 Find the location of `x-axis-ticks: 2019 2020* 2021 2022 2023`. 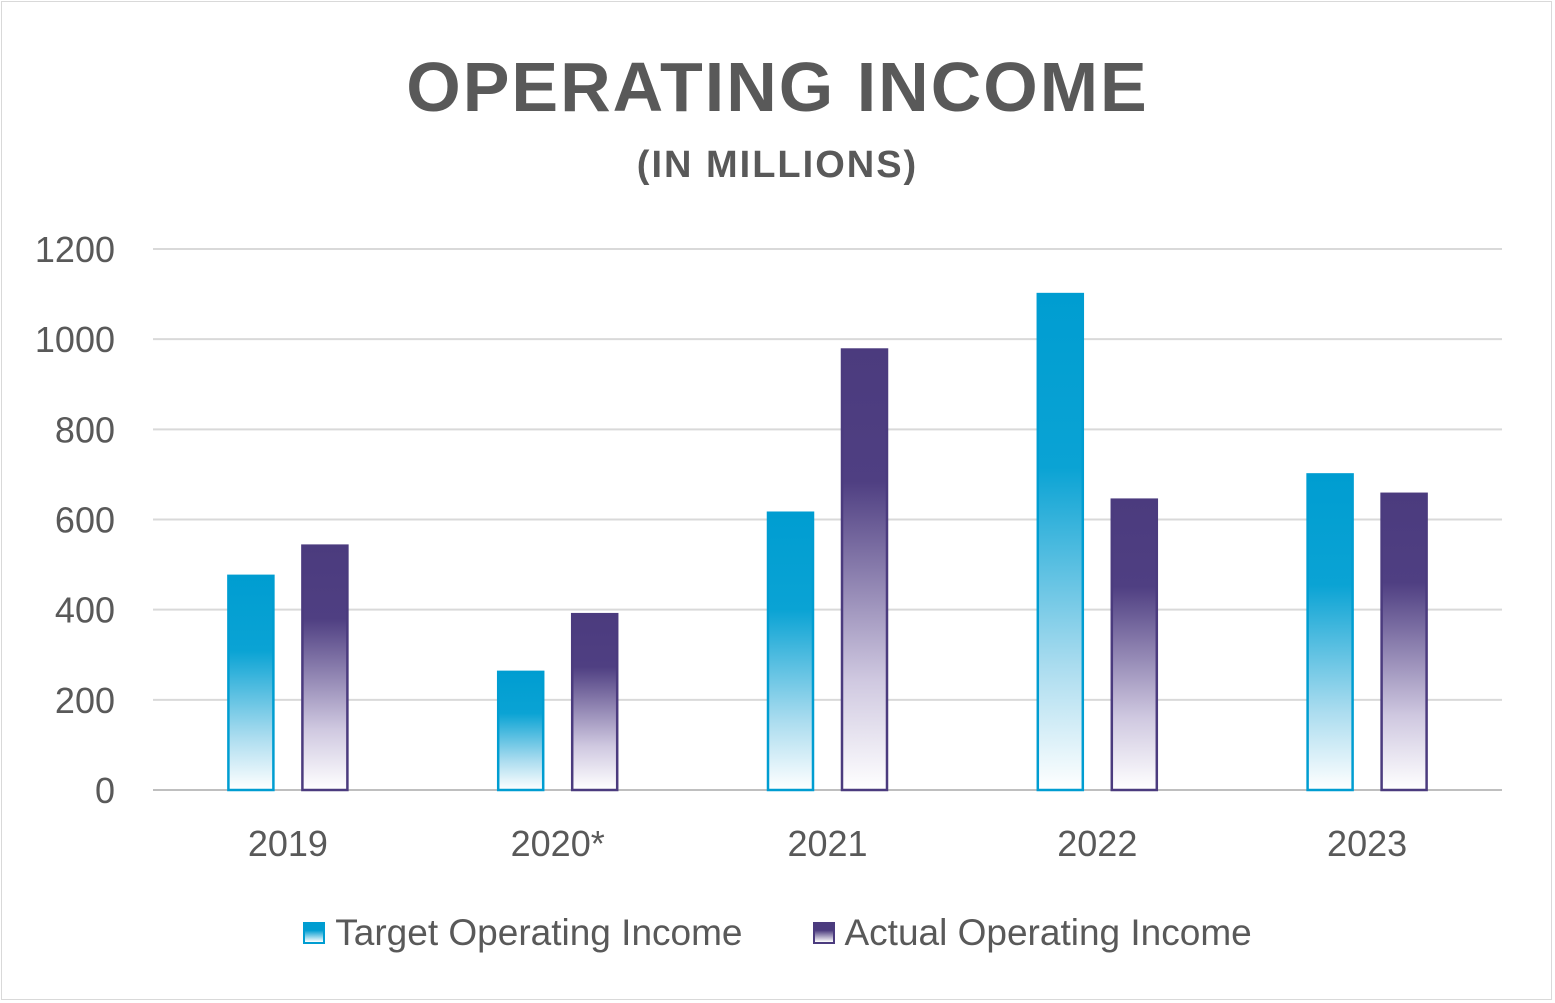

x-axis-ticks: 2019 2020* 2021 2022 2023 is located at coordinates (827, 843).